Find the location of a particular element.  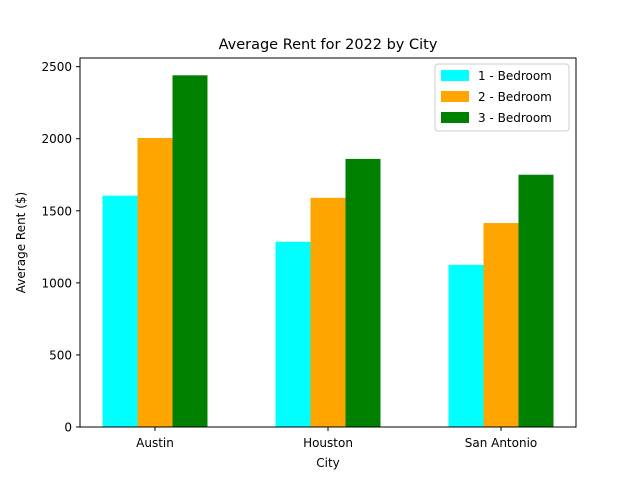

x-axis: Austin Houston San Antonio is located at coordinates (336, 438).